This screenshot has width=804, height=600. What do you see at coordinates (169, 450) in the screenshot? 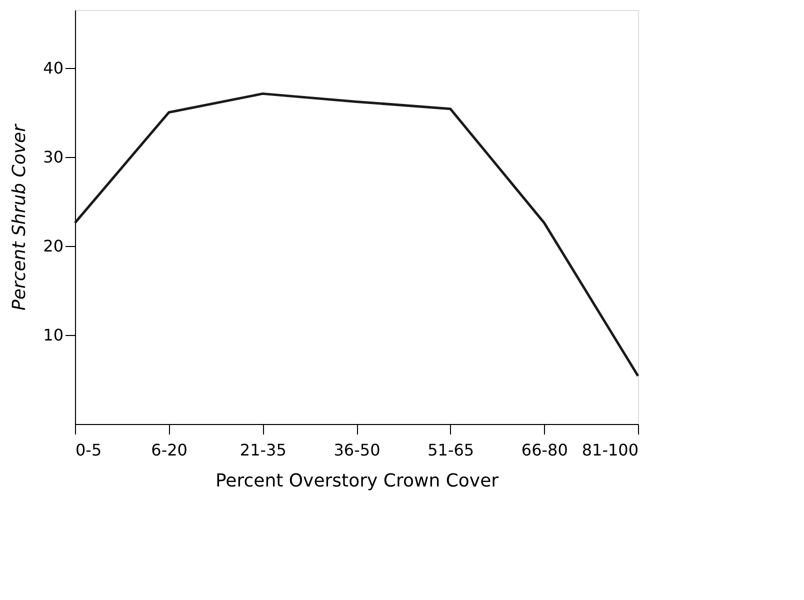
I see `x-tick-label: 6-20` at bounding box center [169, 450].